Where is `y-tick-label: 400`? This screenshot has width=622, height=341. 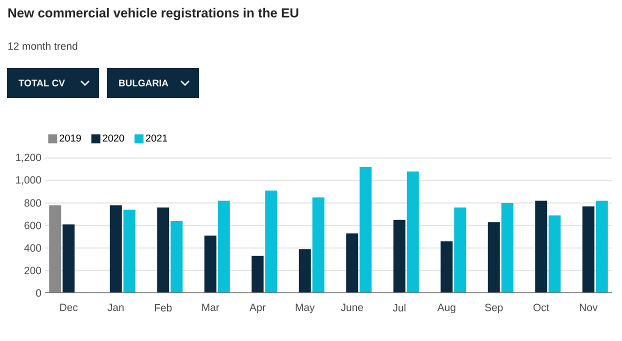
y-tick-label: 400 is located at coordinates (33, 248).